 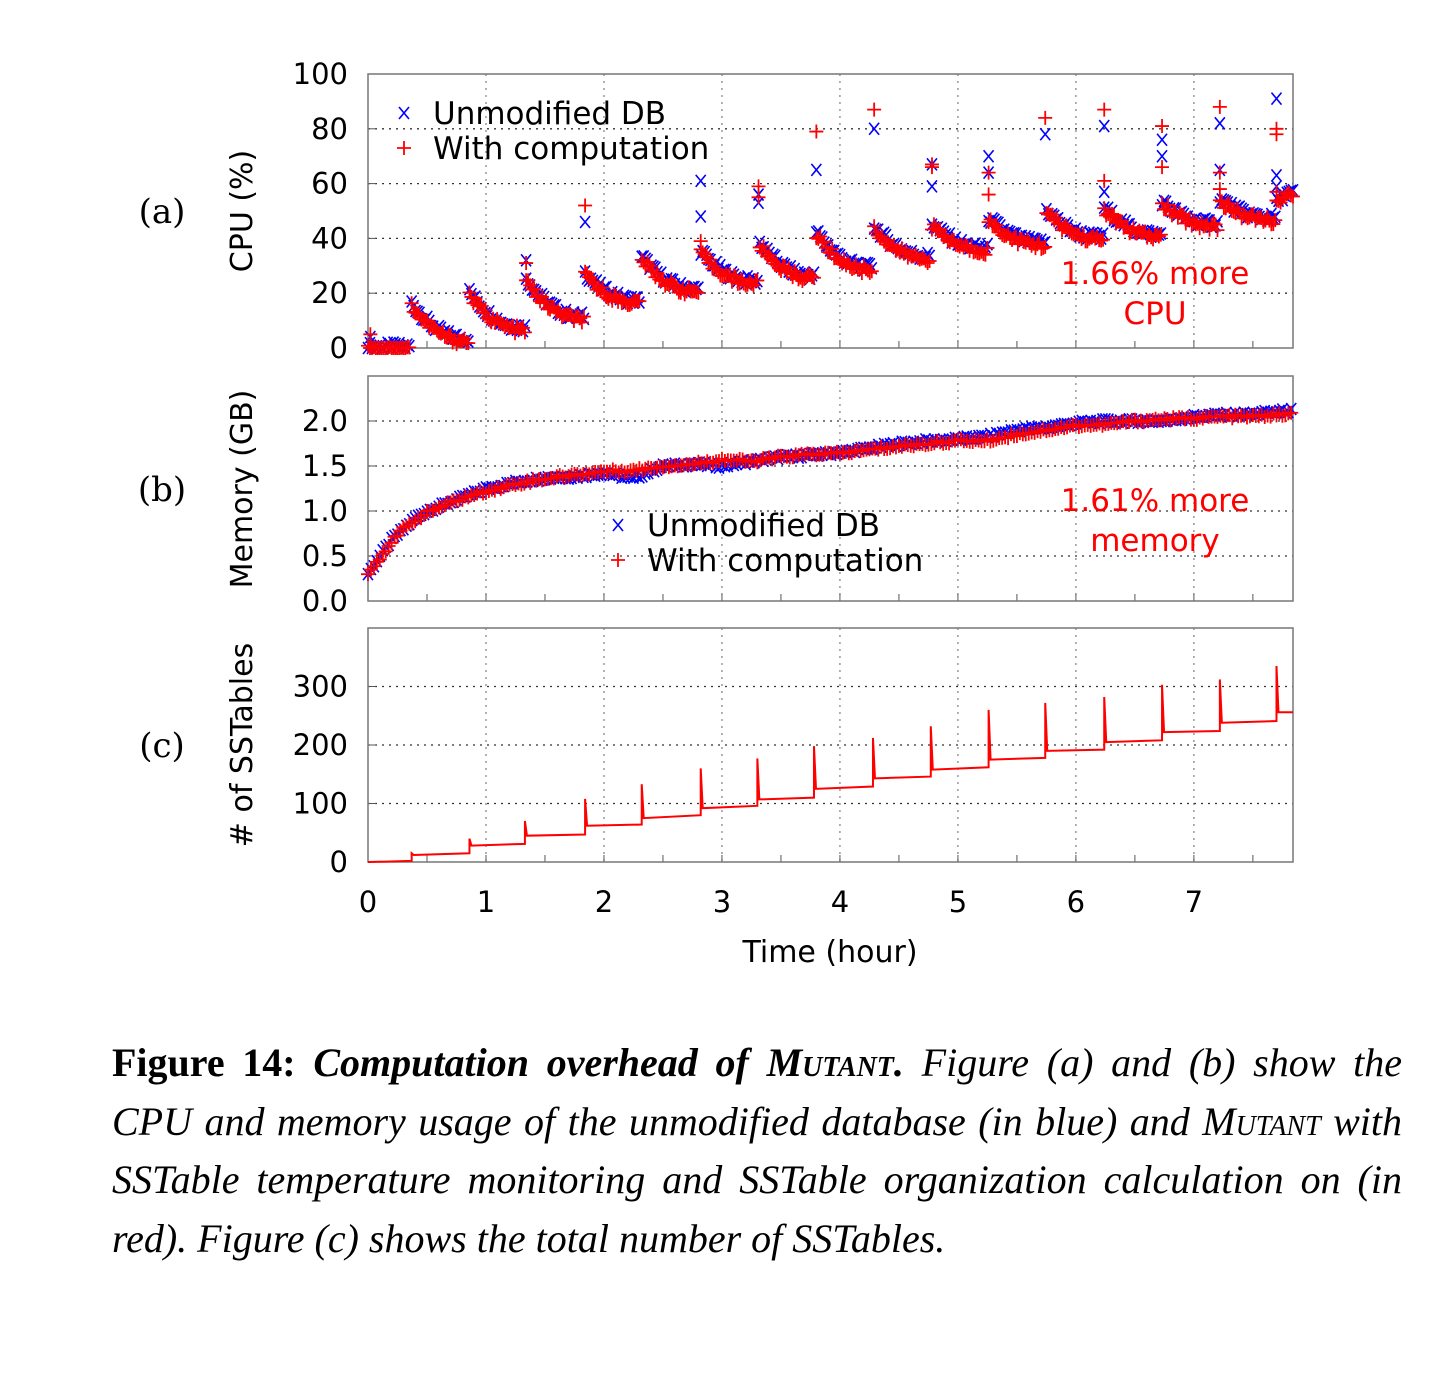 What do you see at coordinates (531, 1062) in the screenshot?
I see `caption-title: Computation overhead of` at bounding box center [531, 1062].